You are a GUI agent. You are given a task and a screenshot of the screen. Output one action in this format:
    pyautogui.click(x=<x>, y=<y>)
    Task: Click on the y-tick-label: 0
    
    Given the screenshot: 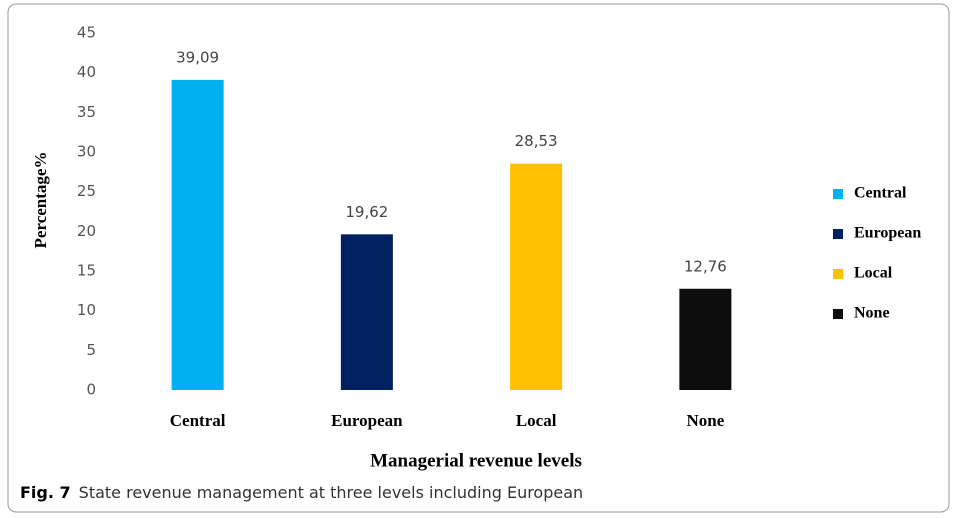 What is the action you would take?
    pyautogui.click(x=91, y=390)
    